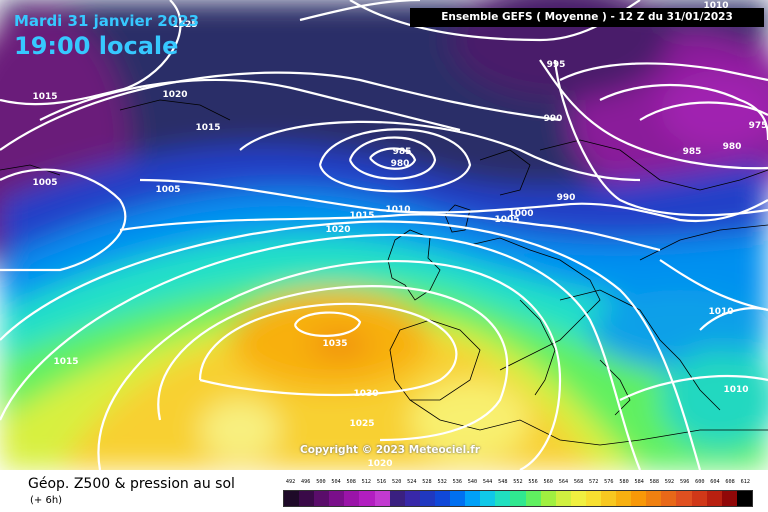 The image size is (768, 512). What do you see at coordinates (556, 65) in the screenshot?
I see `isobar-label: 995` at bounding box center [556, 65].